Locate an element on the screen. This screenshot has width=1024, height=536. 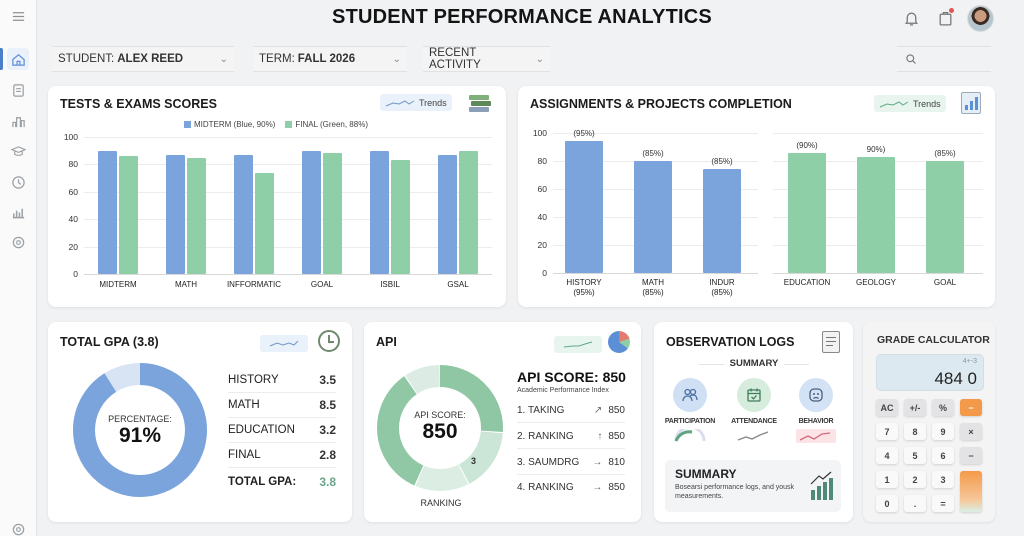
student-filter: STUDENT: ALEX REED ⌄ is located at coordinates (143, 59).